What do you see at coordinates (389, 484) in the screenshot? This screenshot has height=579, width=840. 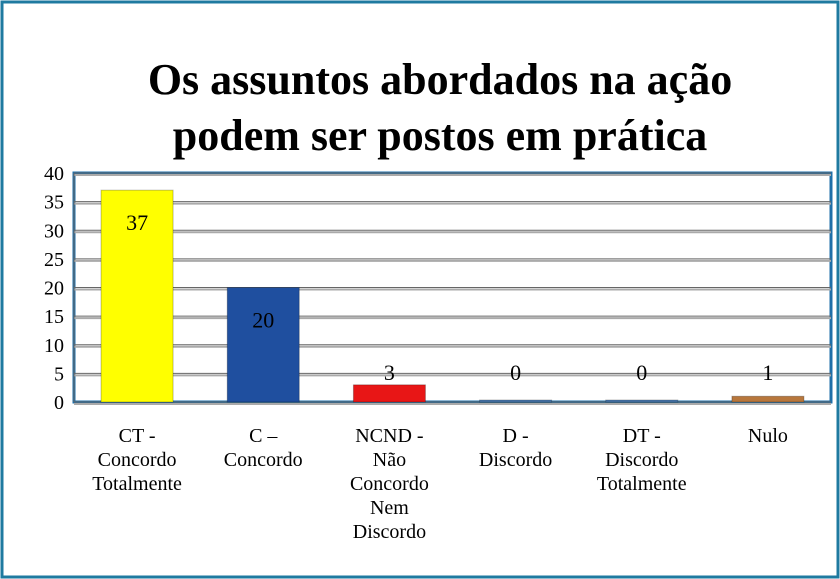 I see `x-tick-label: NCND -Não Concordo Nem Discordo` at bounding box center [389, 484].